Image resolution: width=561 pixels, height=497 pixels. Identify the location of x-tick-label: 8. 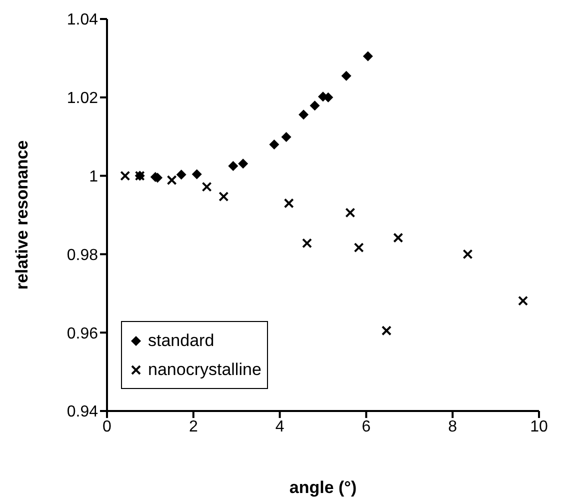
(453, 427).